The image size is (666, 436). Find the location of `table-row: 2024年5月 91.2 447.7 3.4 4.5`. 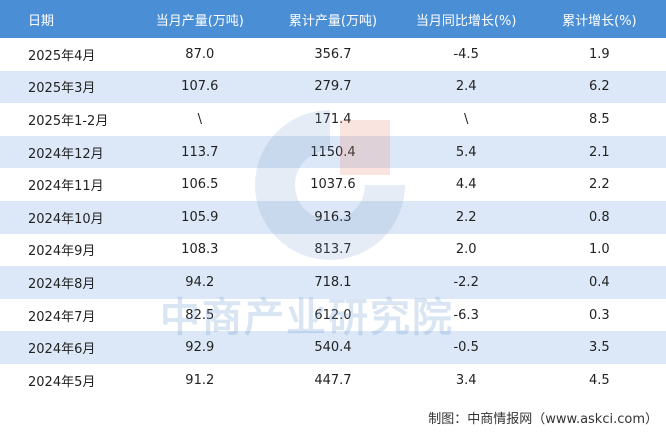

table-row: 2024年5月 91.2 447.7 3.4 4.5 is located at coordinates (333, 380).